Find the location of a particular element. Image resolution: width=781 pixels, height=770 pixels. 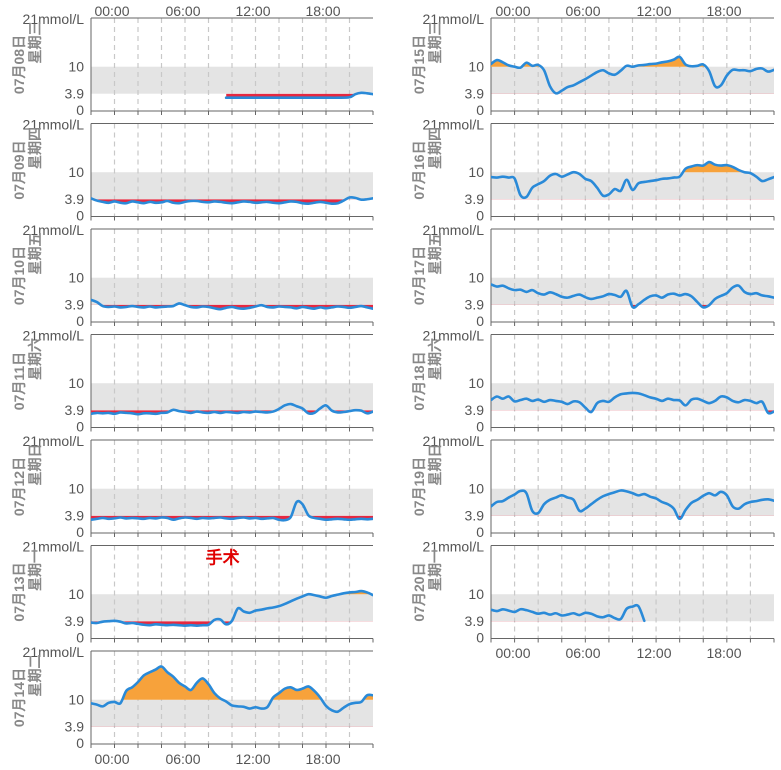

day-panel: 21mmol/L 10 3.90 07月08日 星期三 is located at coordinates (192, 64).